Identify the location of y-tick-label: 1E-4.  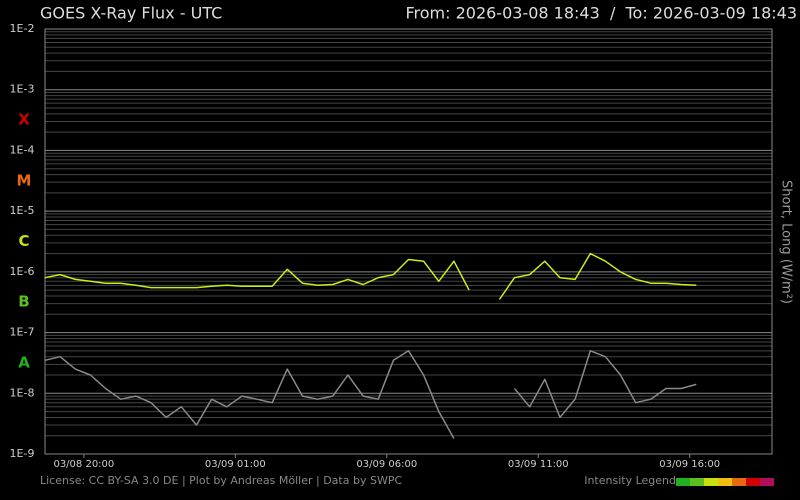
(22, 149).